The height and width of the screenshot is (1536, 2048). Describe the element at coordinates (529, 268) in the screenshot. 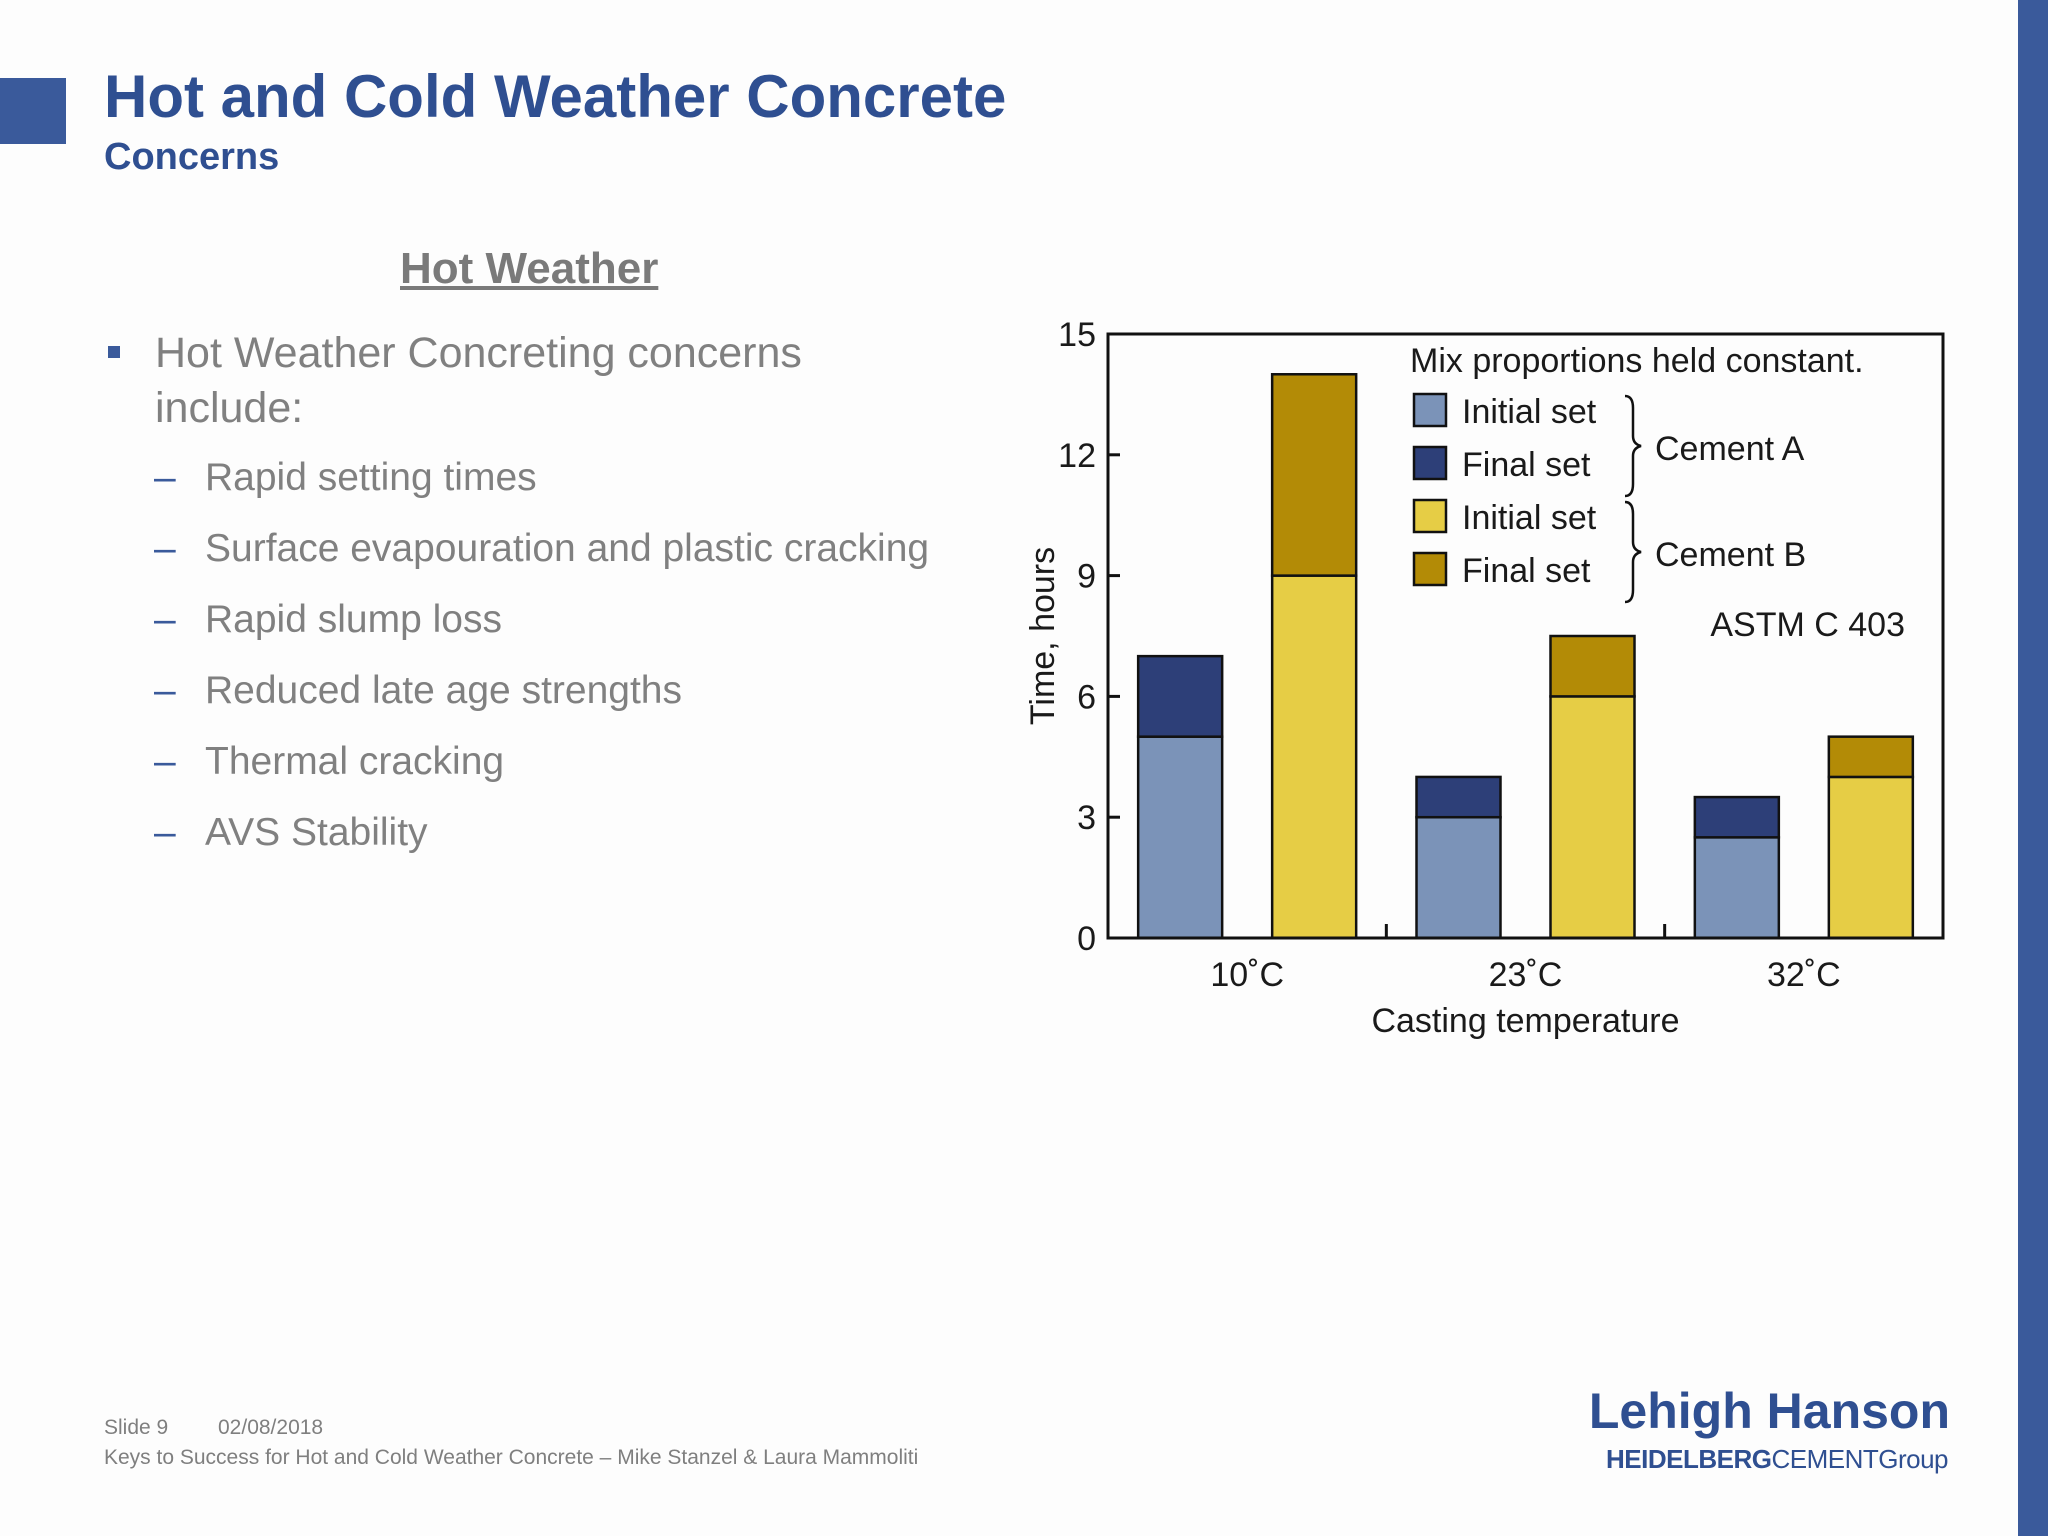

I see `section-heading: Hot Weather` at that location.